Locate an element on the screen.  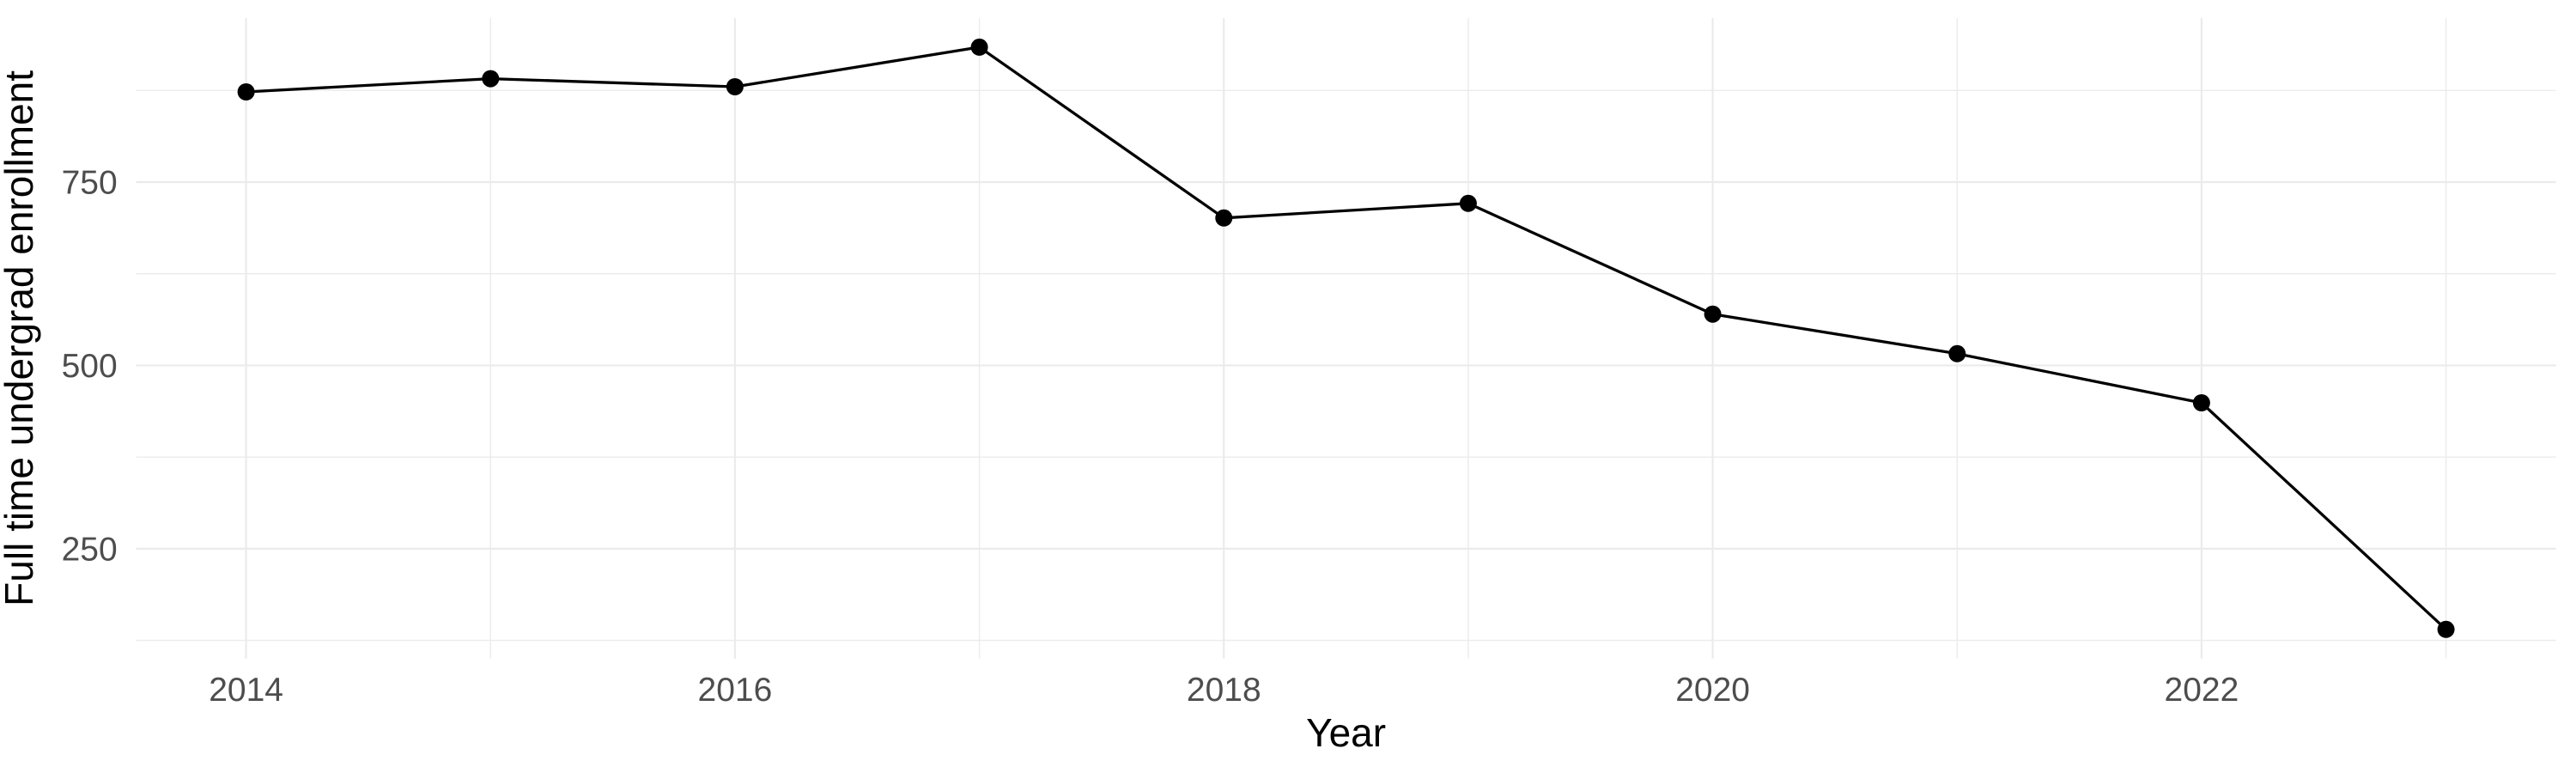
x-tick-label: 2022 is located at coordinates (2202, 690).